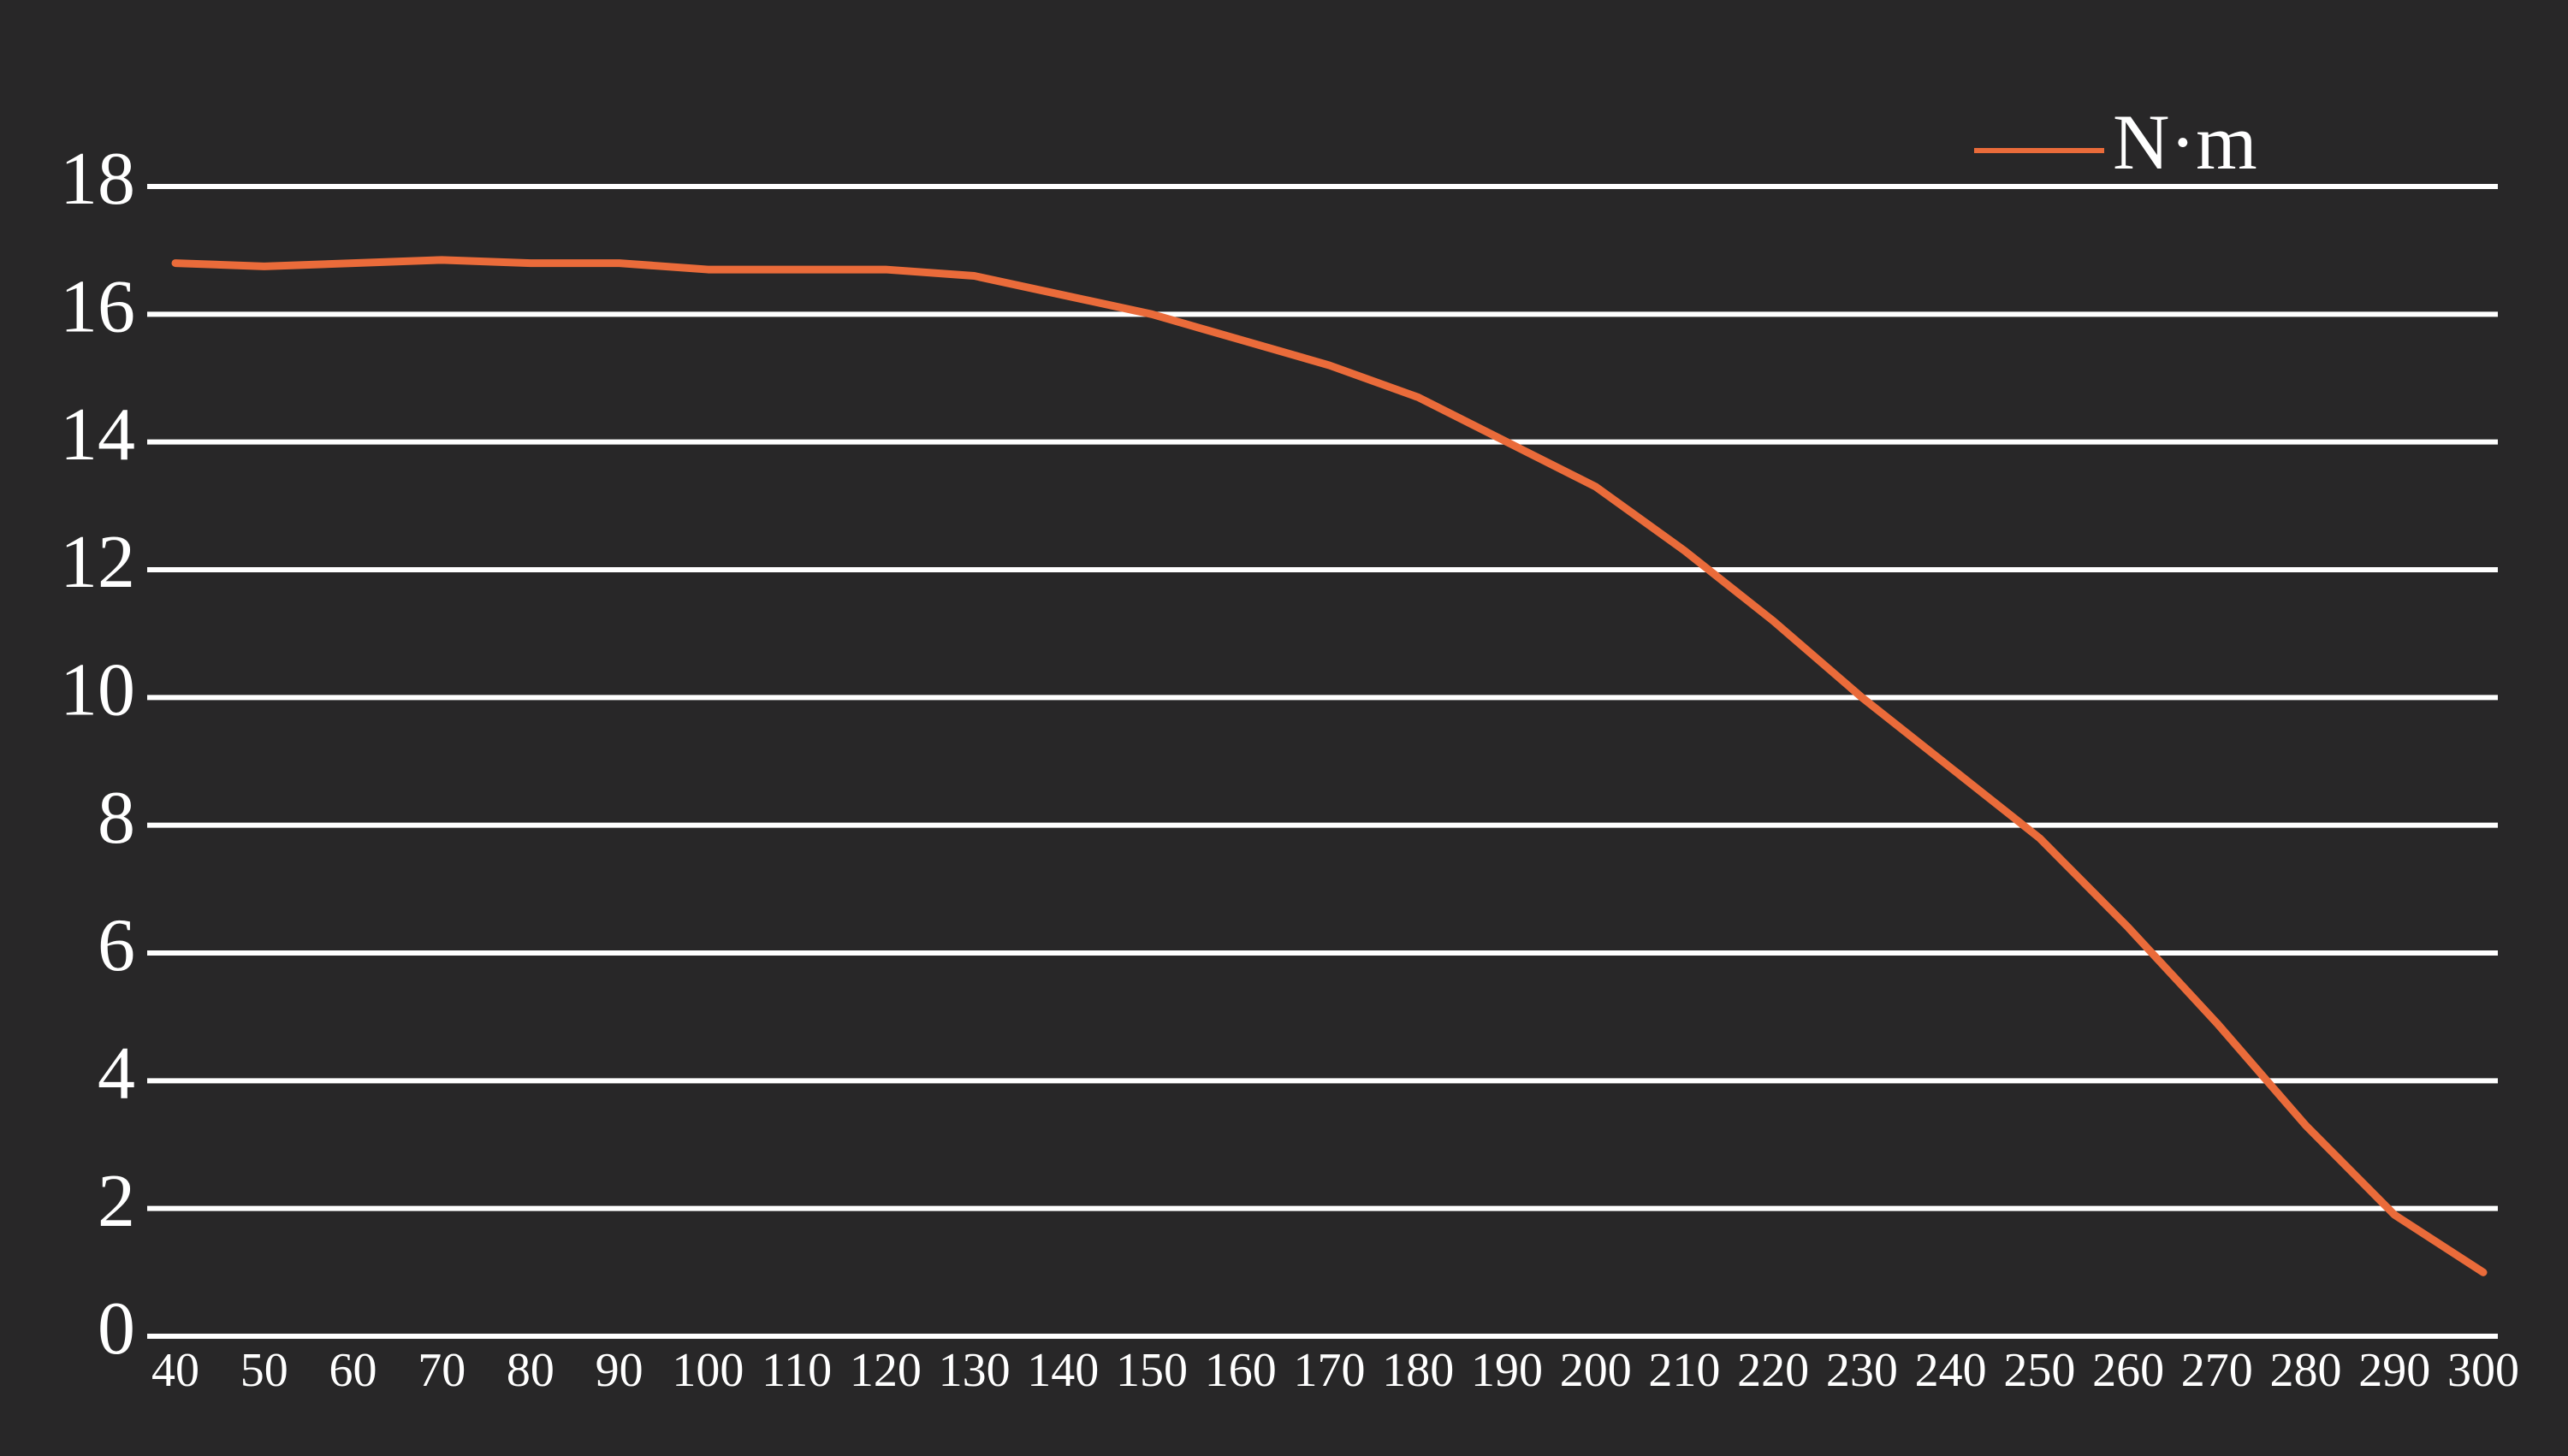 Image resolution: width=2568 pixels, height=1456 pixels. What do you see at coordinates (97, 307) in the screenshot?
I see `y-tick-label: 16` at bounding box center [97, 307].